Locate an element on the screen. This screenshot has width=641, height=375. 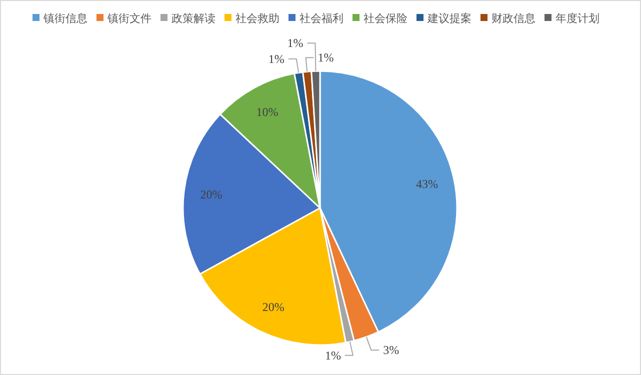
data-label: 3% is located at coordinates (391, 350).